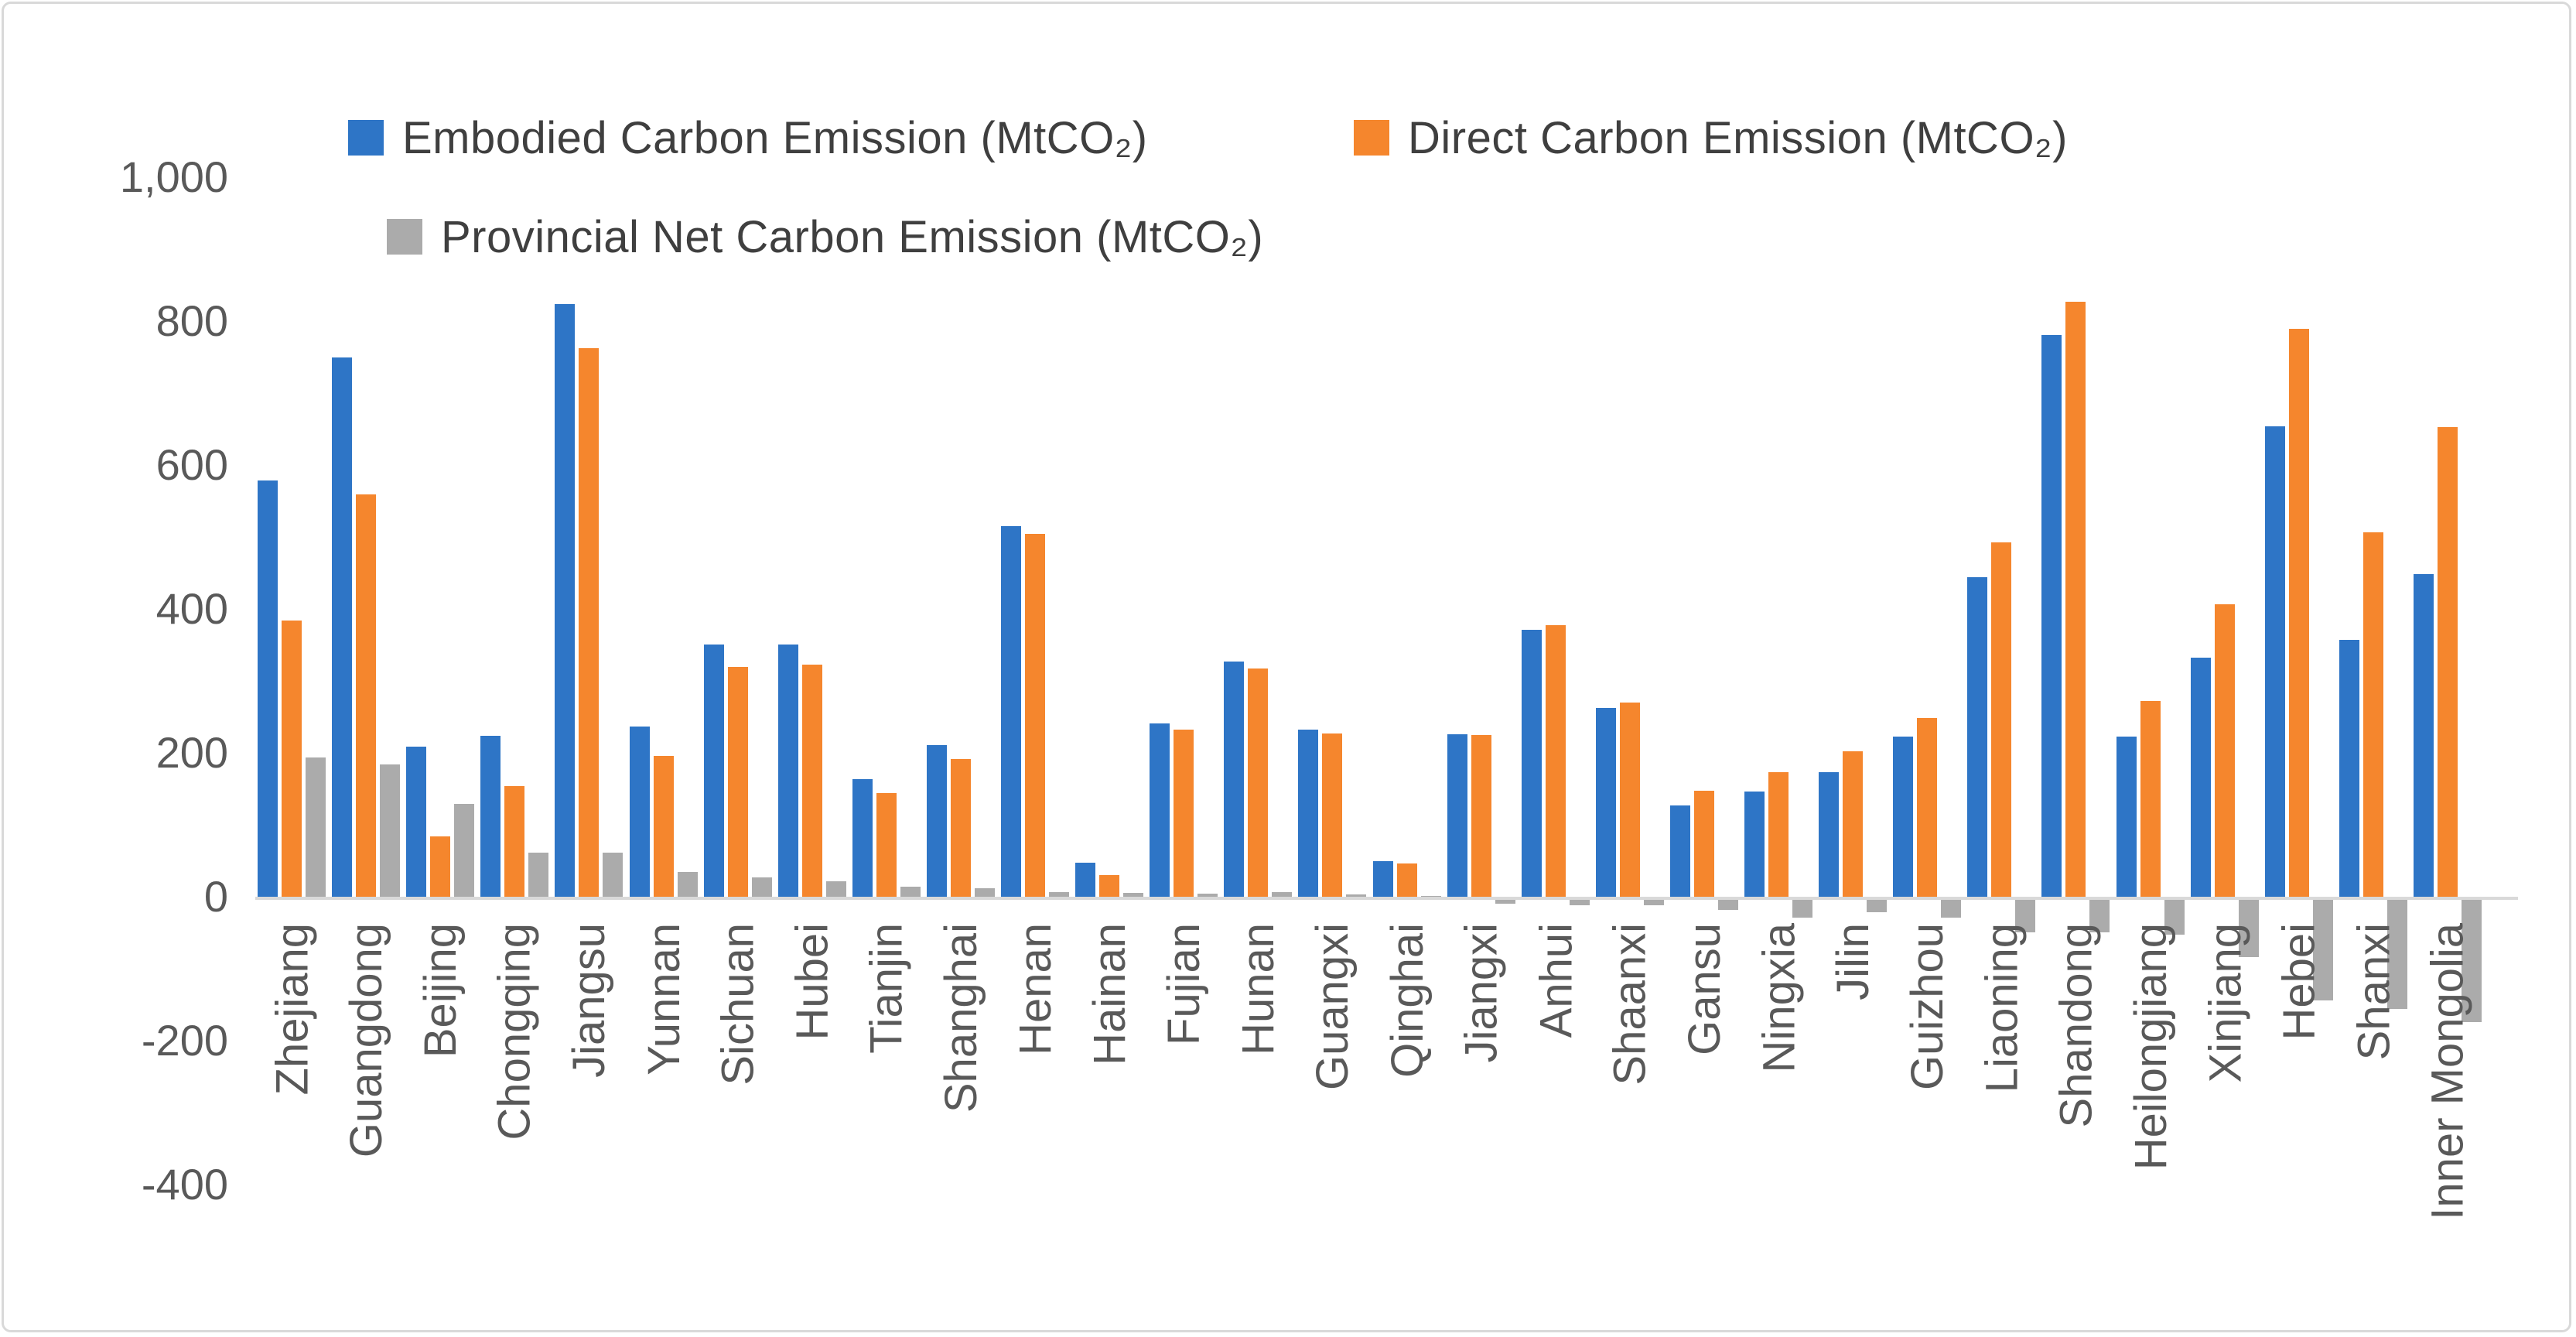 This screenshot has height=1337, width=2576. Describe the element at coordinates (961, 1018) in the screenshot. I see `x-axis-category-label: Shanghai` at that location.